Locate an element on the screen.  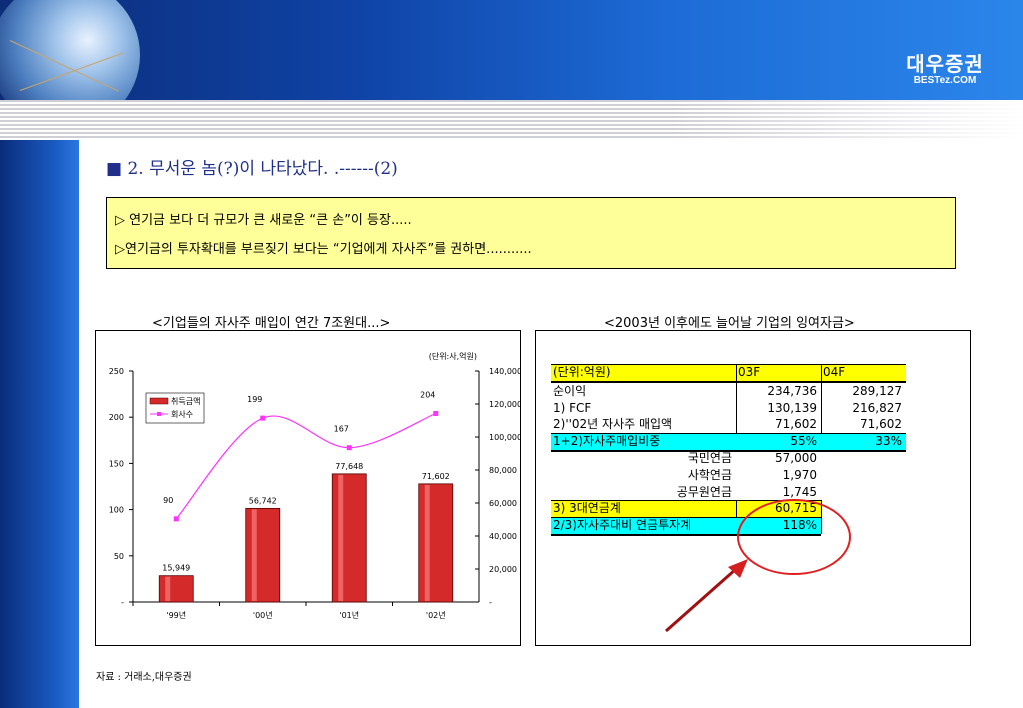
right-axis-tick-label: 40,000 is located at coordinates (503, 536).